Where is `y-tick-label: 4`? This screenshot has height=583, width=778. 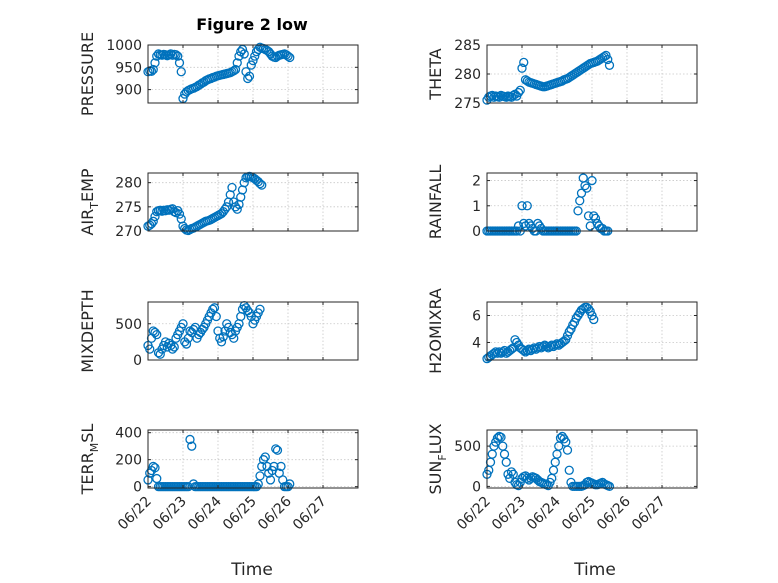 y-tick-label: 4 is located at coordinates (476, 343).